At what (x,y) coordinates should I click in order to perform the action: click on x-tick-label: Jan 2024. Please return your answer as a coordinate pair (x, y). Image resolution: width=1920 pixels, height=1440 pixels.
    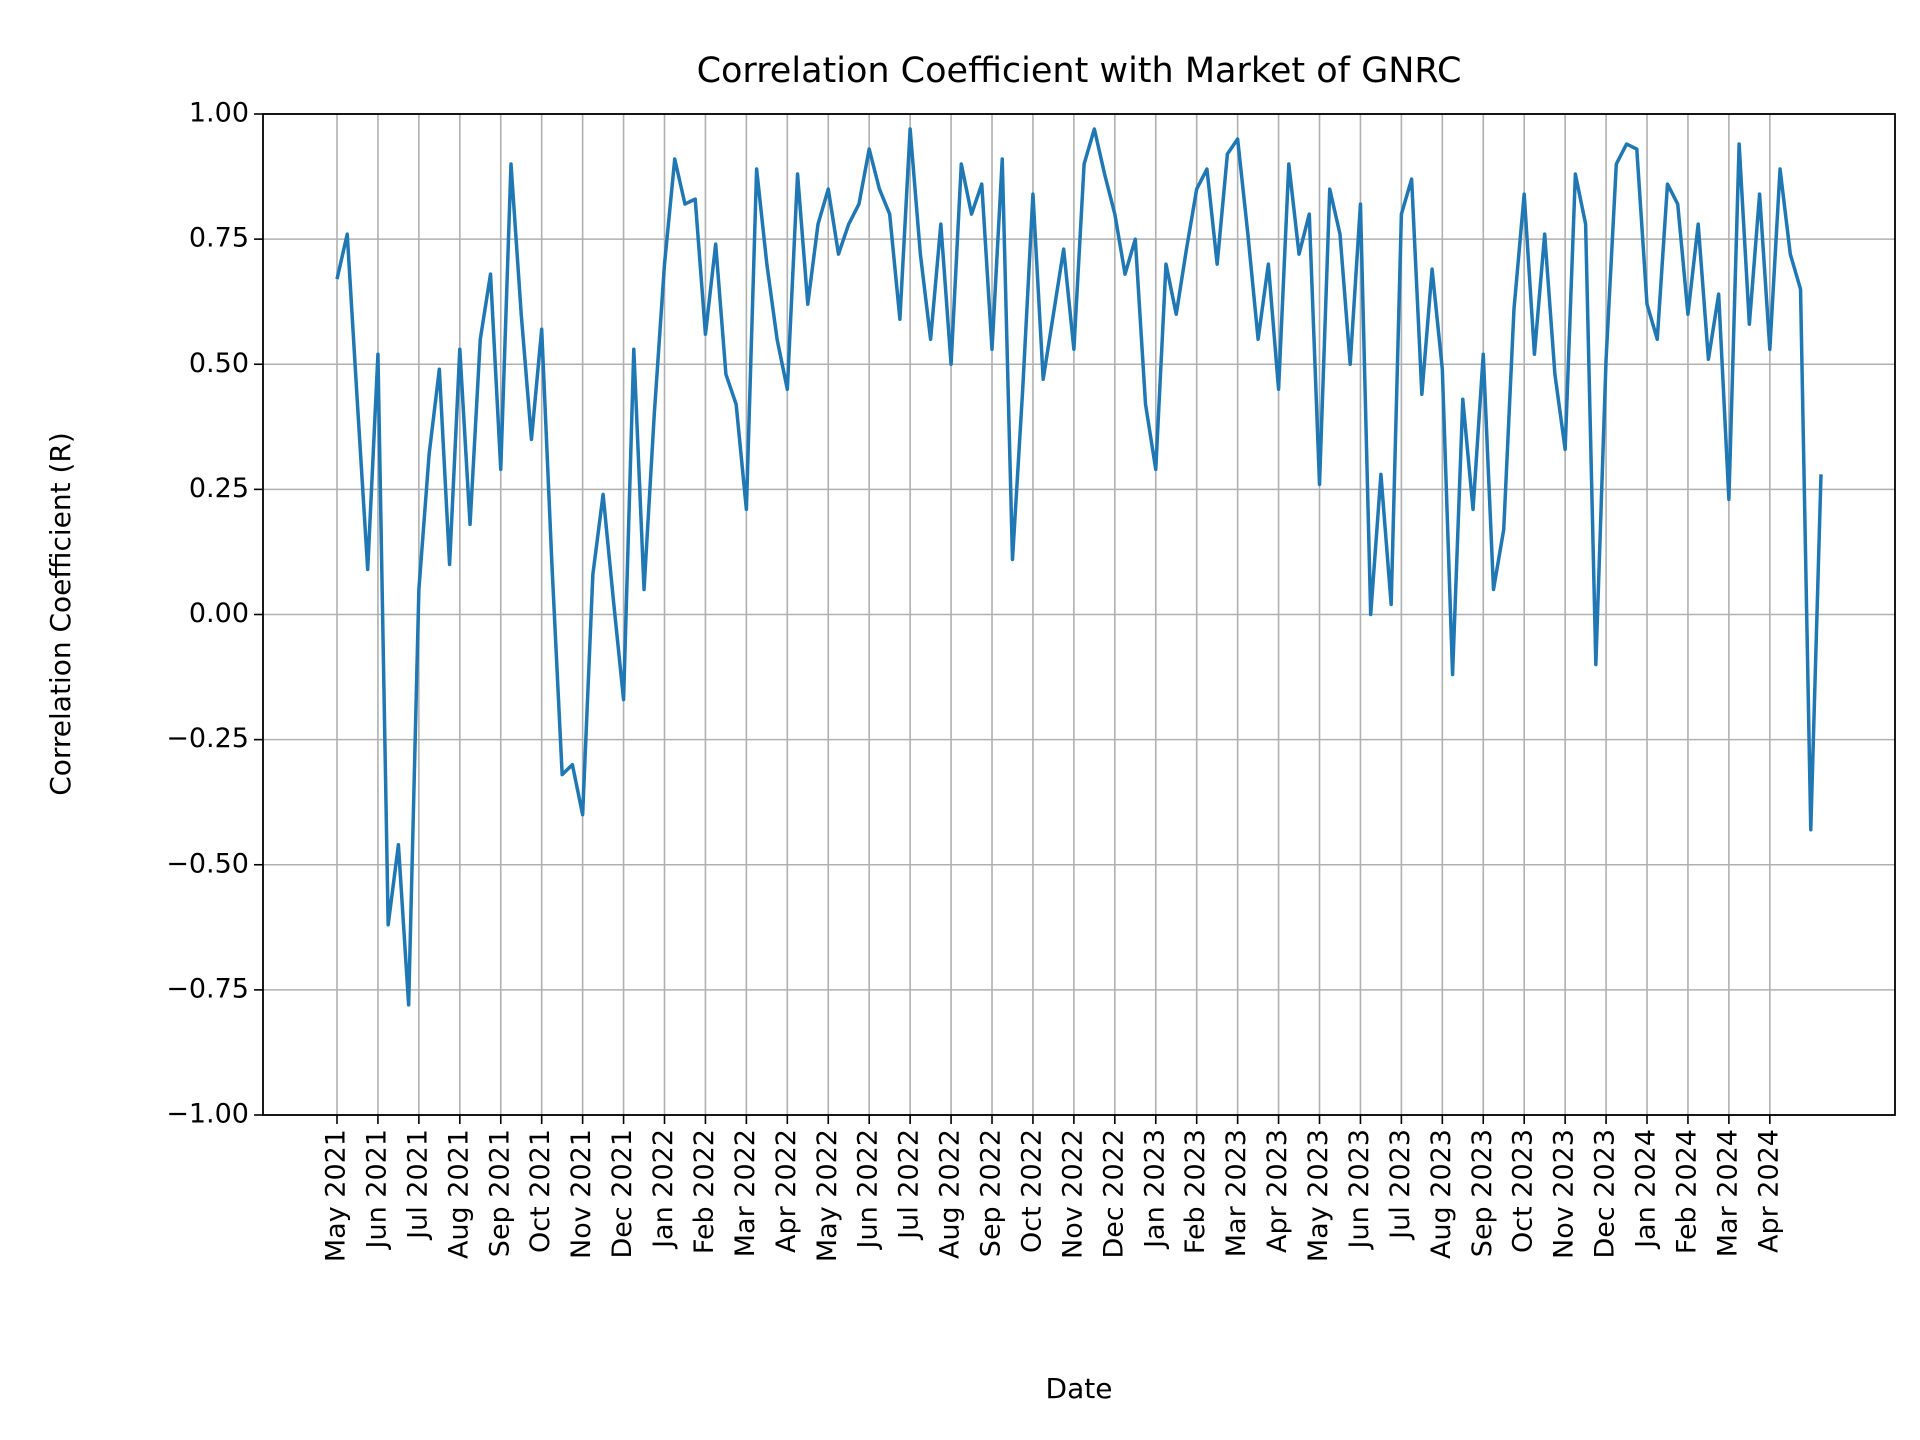
    Looking at the image, I should click on (1646, 1189).